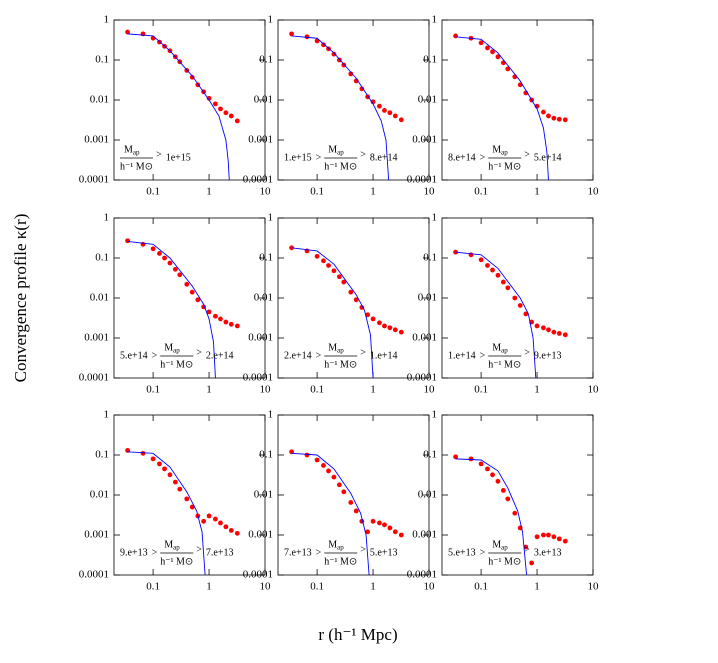 This screenshot has height=663, width=718. I want to click on upper-bound: 8.e+14, so click(384, 157).